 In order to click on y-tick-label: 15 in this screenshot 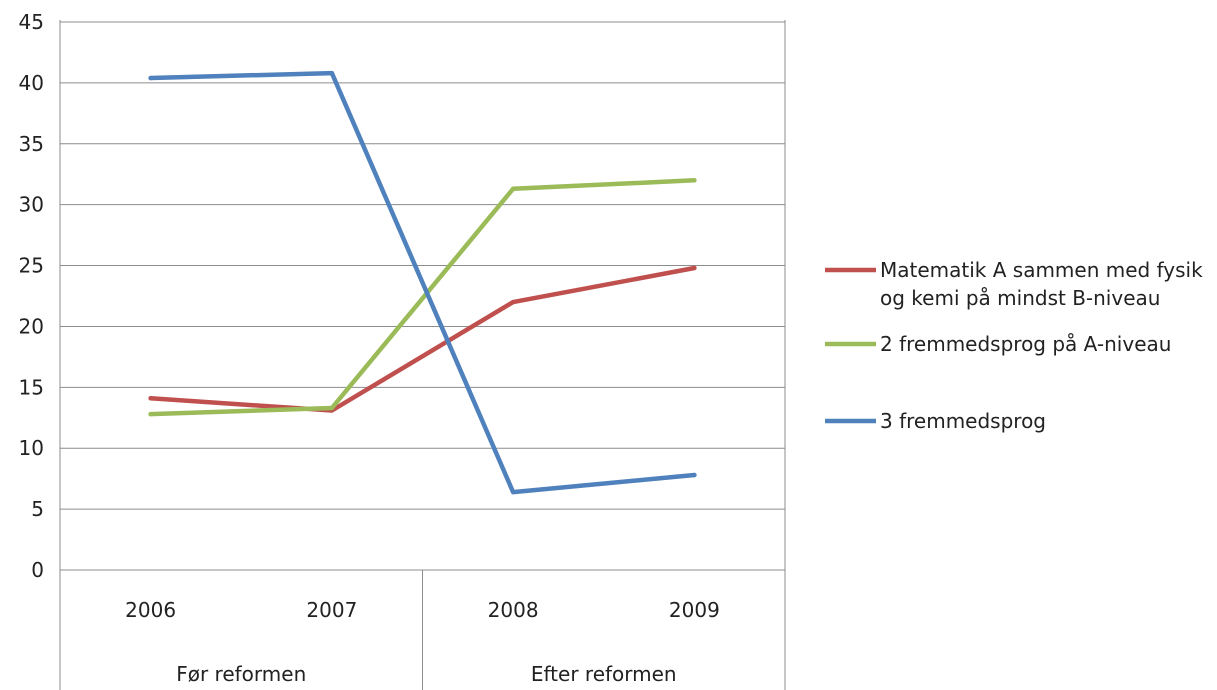, I will do `click(31, 387)`.